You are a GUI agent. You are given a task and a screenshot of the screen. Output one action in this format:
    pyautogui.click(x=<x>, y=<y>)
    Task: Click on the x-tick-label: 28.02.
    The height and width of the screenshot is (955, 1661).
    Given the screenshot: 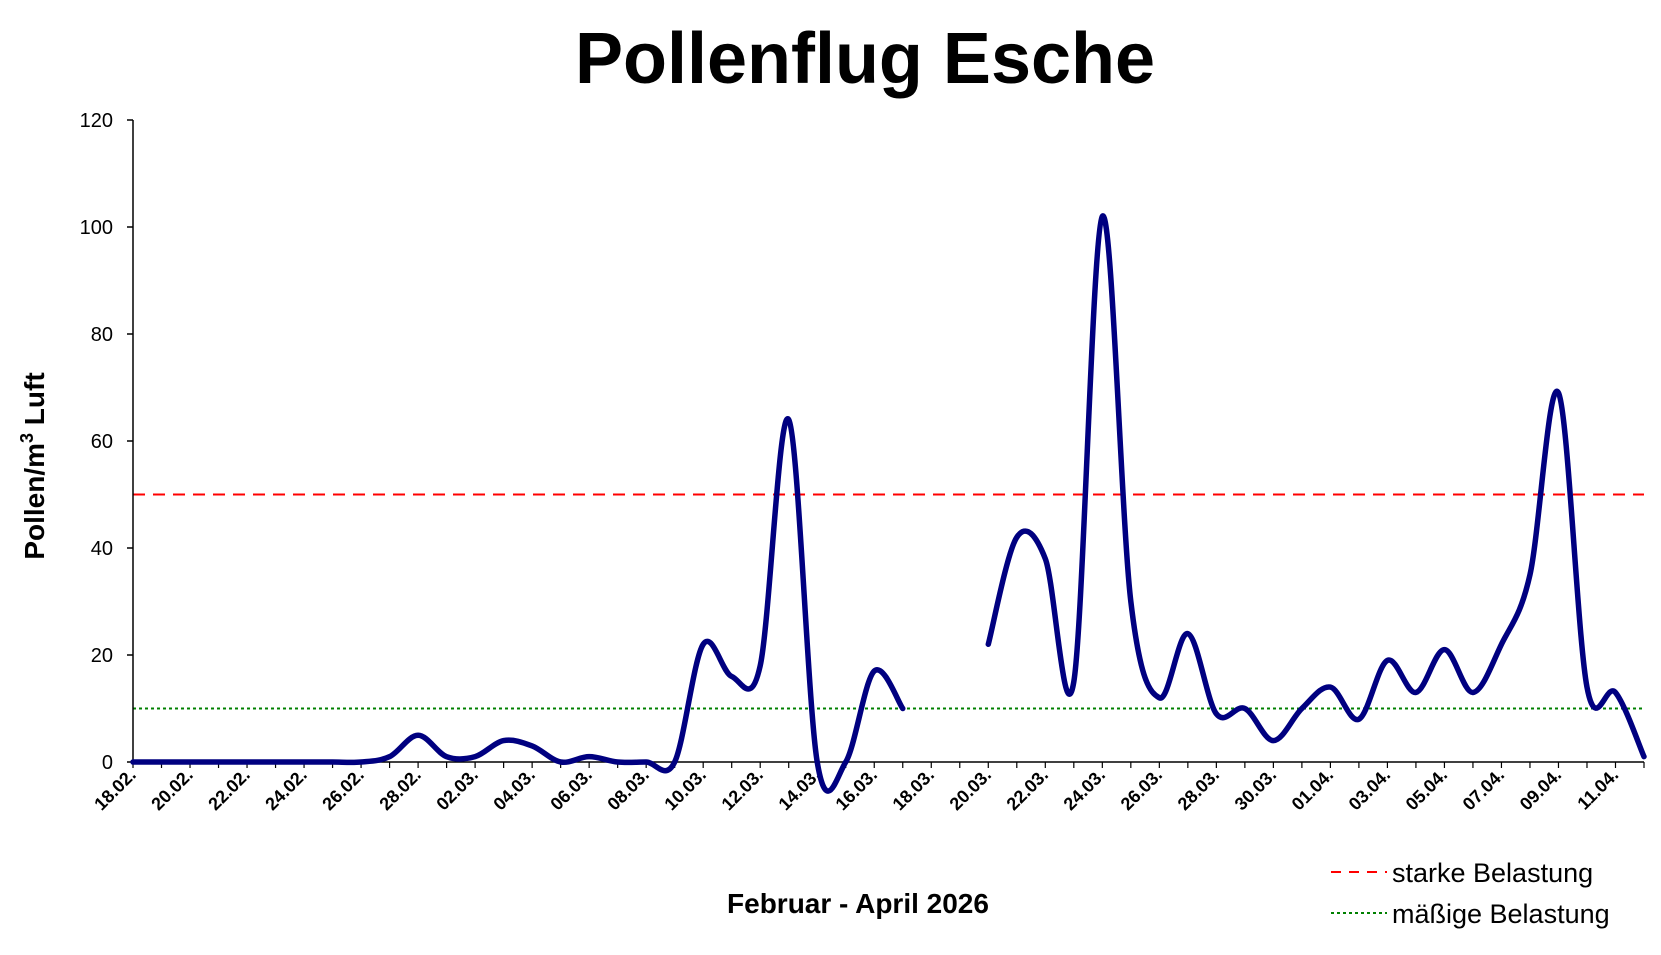 What is the action you would take?
    pyautogui.click(x=400, y=790)
    